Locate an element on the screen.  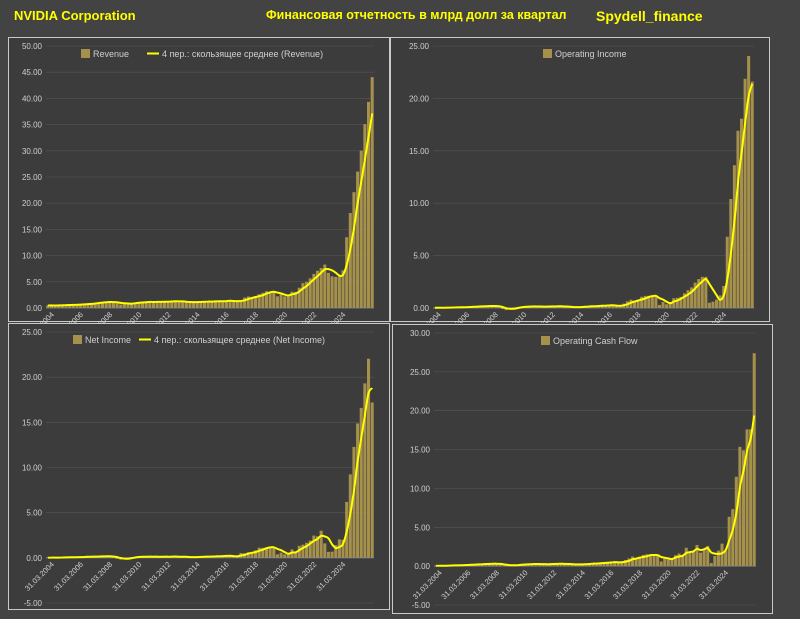
operating-cash-flow-legend-bar-swatch is located at coordinates (545, 340).